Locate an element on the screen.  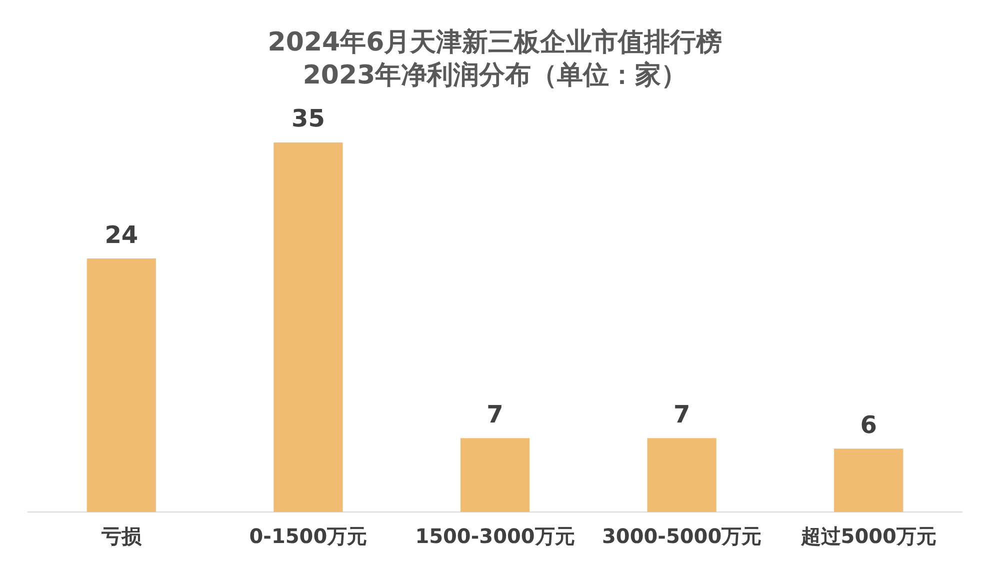
x-tick-label: 亏损 is located at coordinates (121, 536).